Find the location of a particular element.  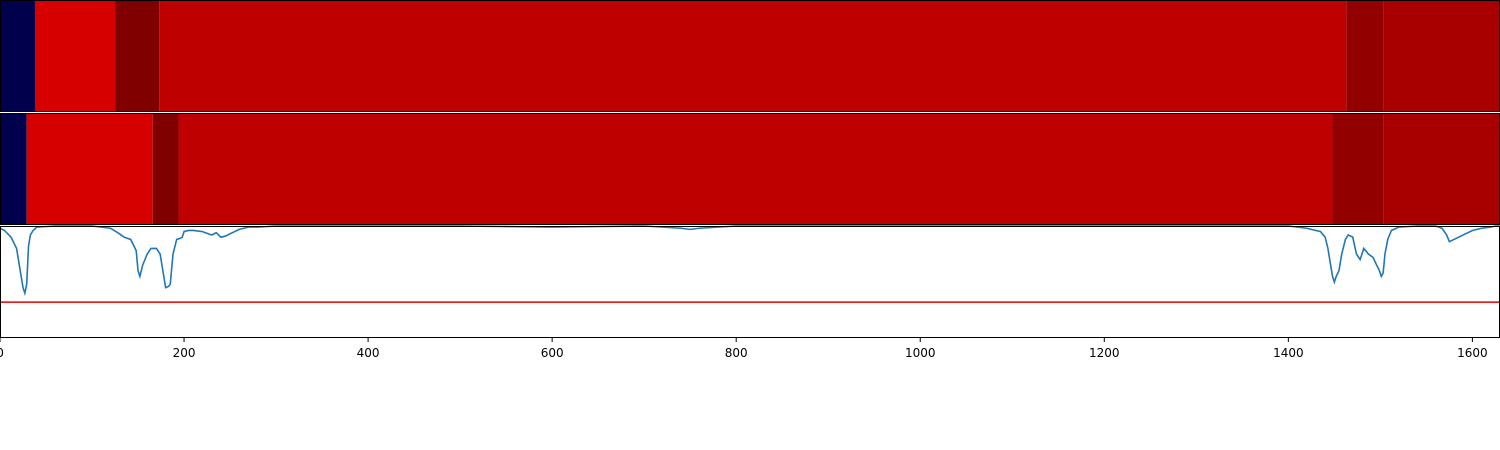

x-axis-tick-label: 600 is located at coordinates (552, 353).